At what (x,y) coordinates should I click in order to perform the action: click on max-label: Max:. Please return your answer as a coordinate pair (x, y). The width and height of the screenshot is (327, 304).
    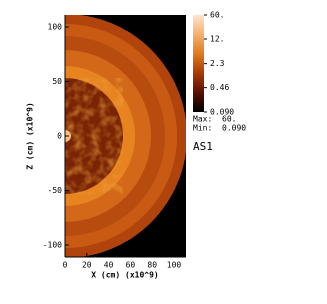
    Looking at the image, I should click on (202, 119).